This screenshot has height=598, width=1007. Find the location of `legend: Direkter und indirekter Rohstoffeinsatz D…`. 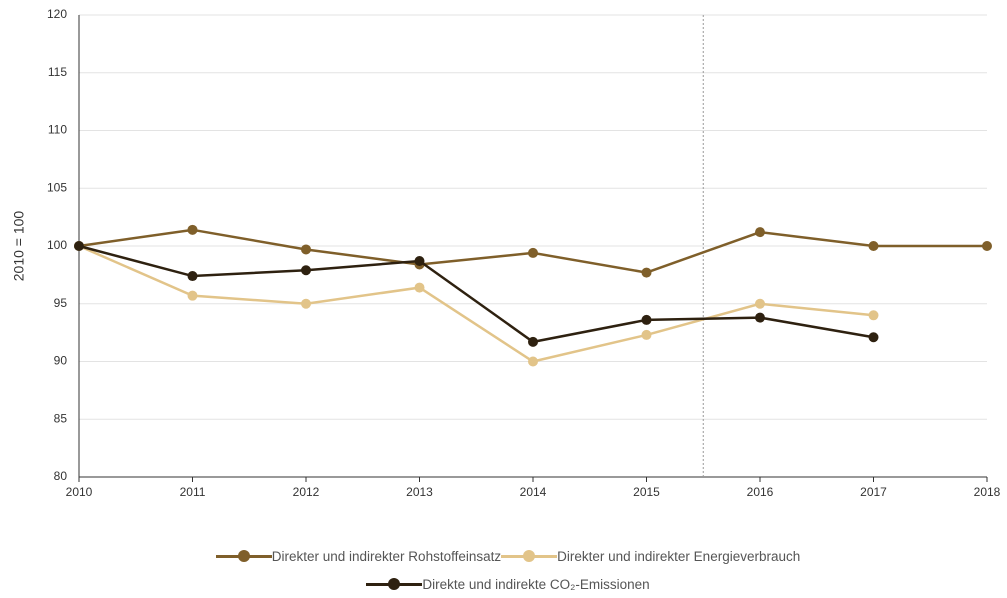

legend: Direkter und indirekter Rohstoffeinsatz D… is located at coordinates (508, 570).